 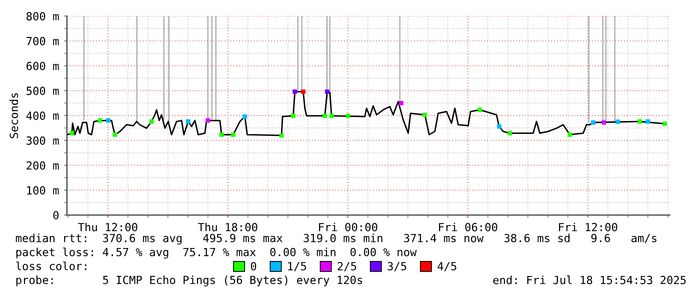 I want to click on text: end: Fri Jul 18 15:54:53 2025, so click(x=589, y=280).